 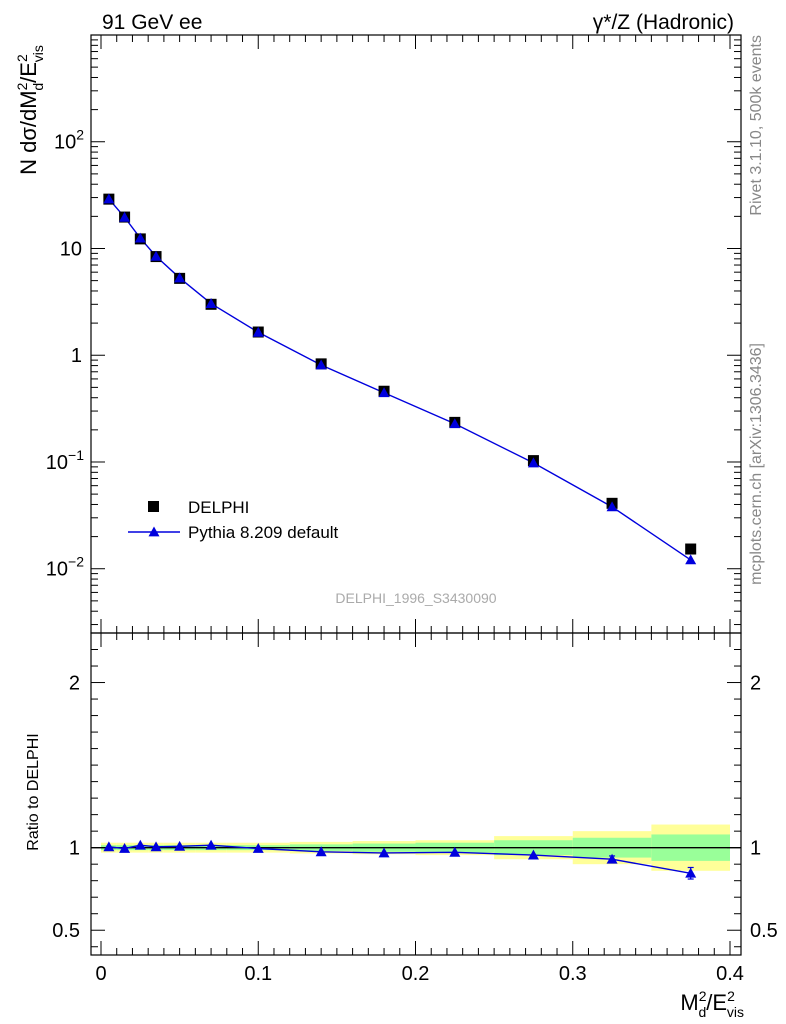 I want to click on upper-ylabel: N dσ/dM2d/E2vis, so click(x=30, y=110).